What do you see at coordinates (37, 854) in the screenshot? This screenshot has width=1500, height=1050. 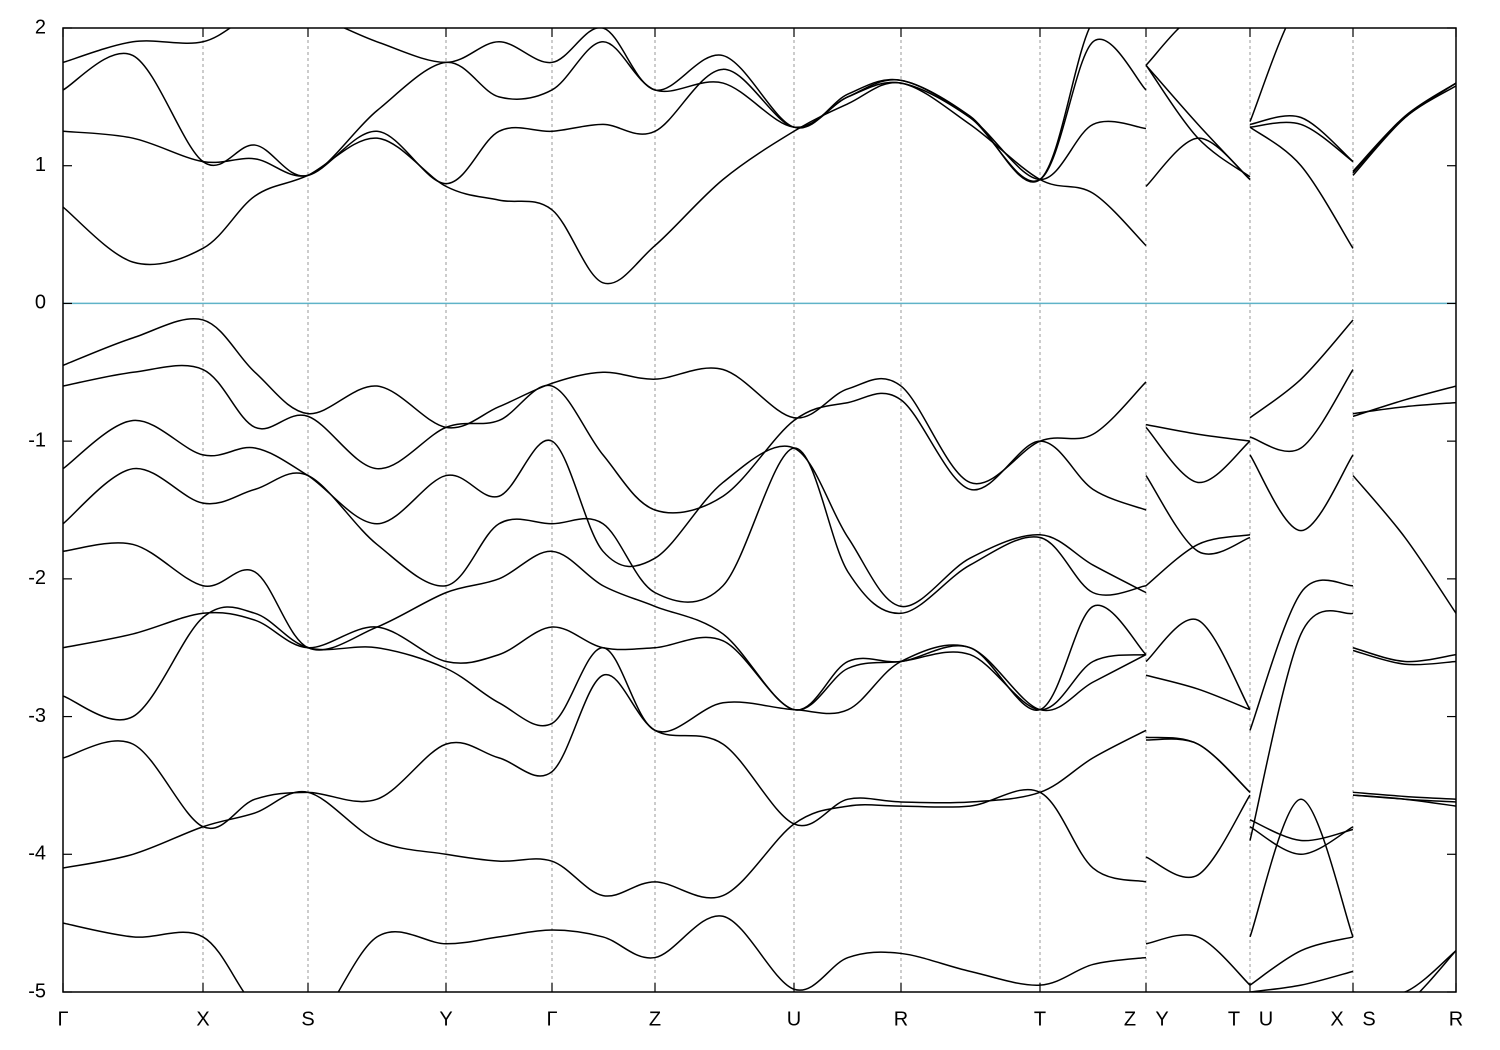 I see `y-tick-label: -4` at bounding box center [37, 854].